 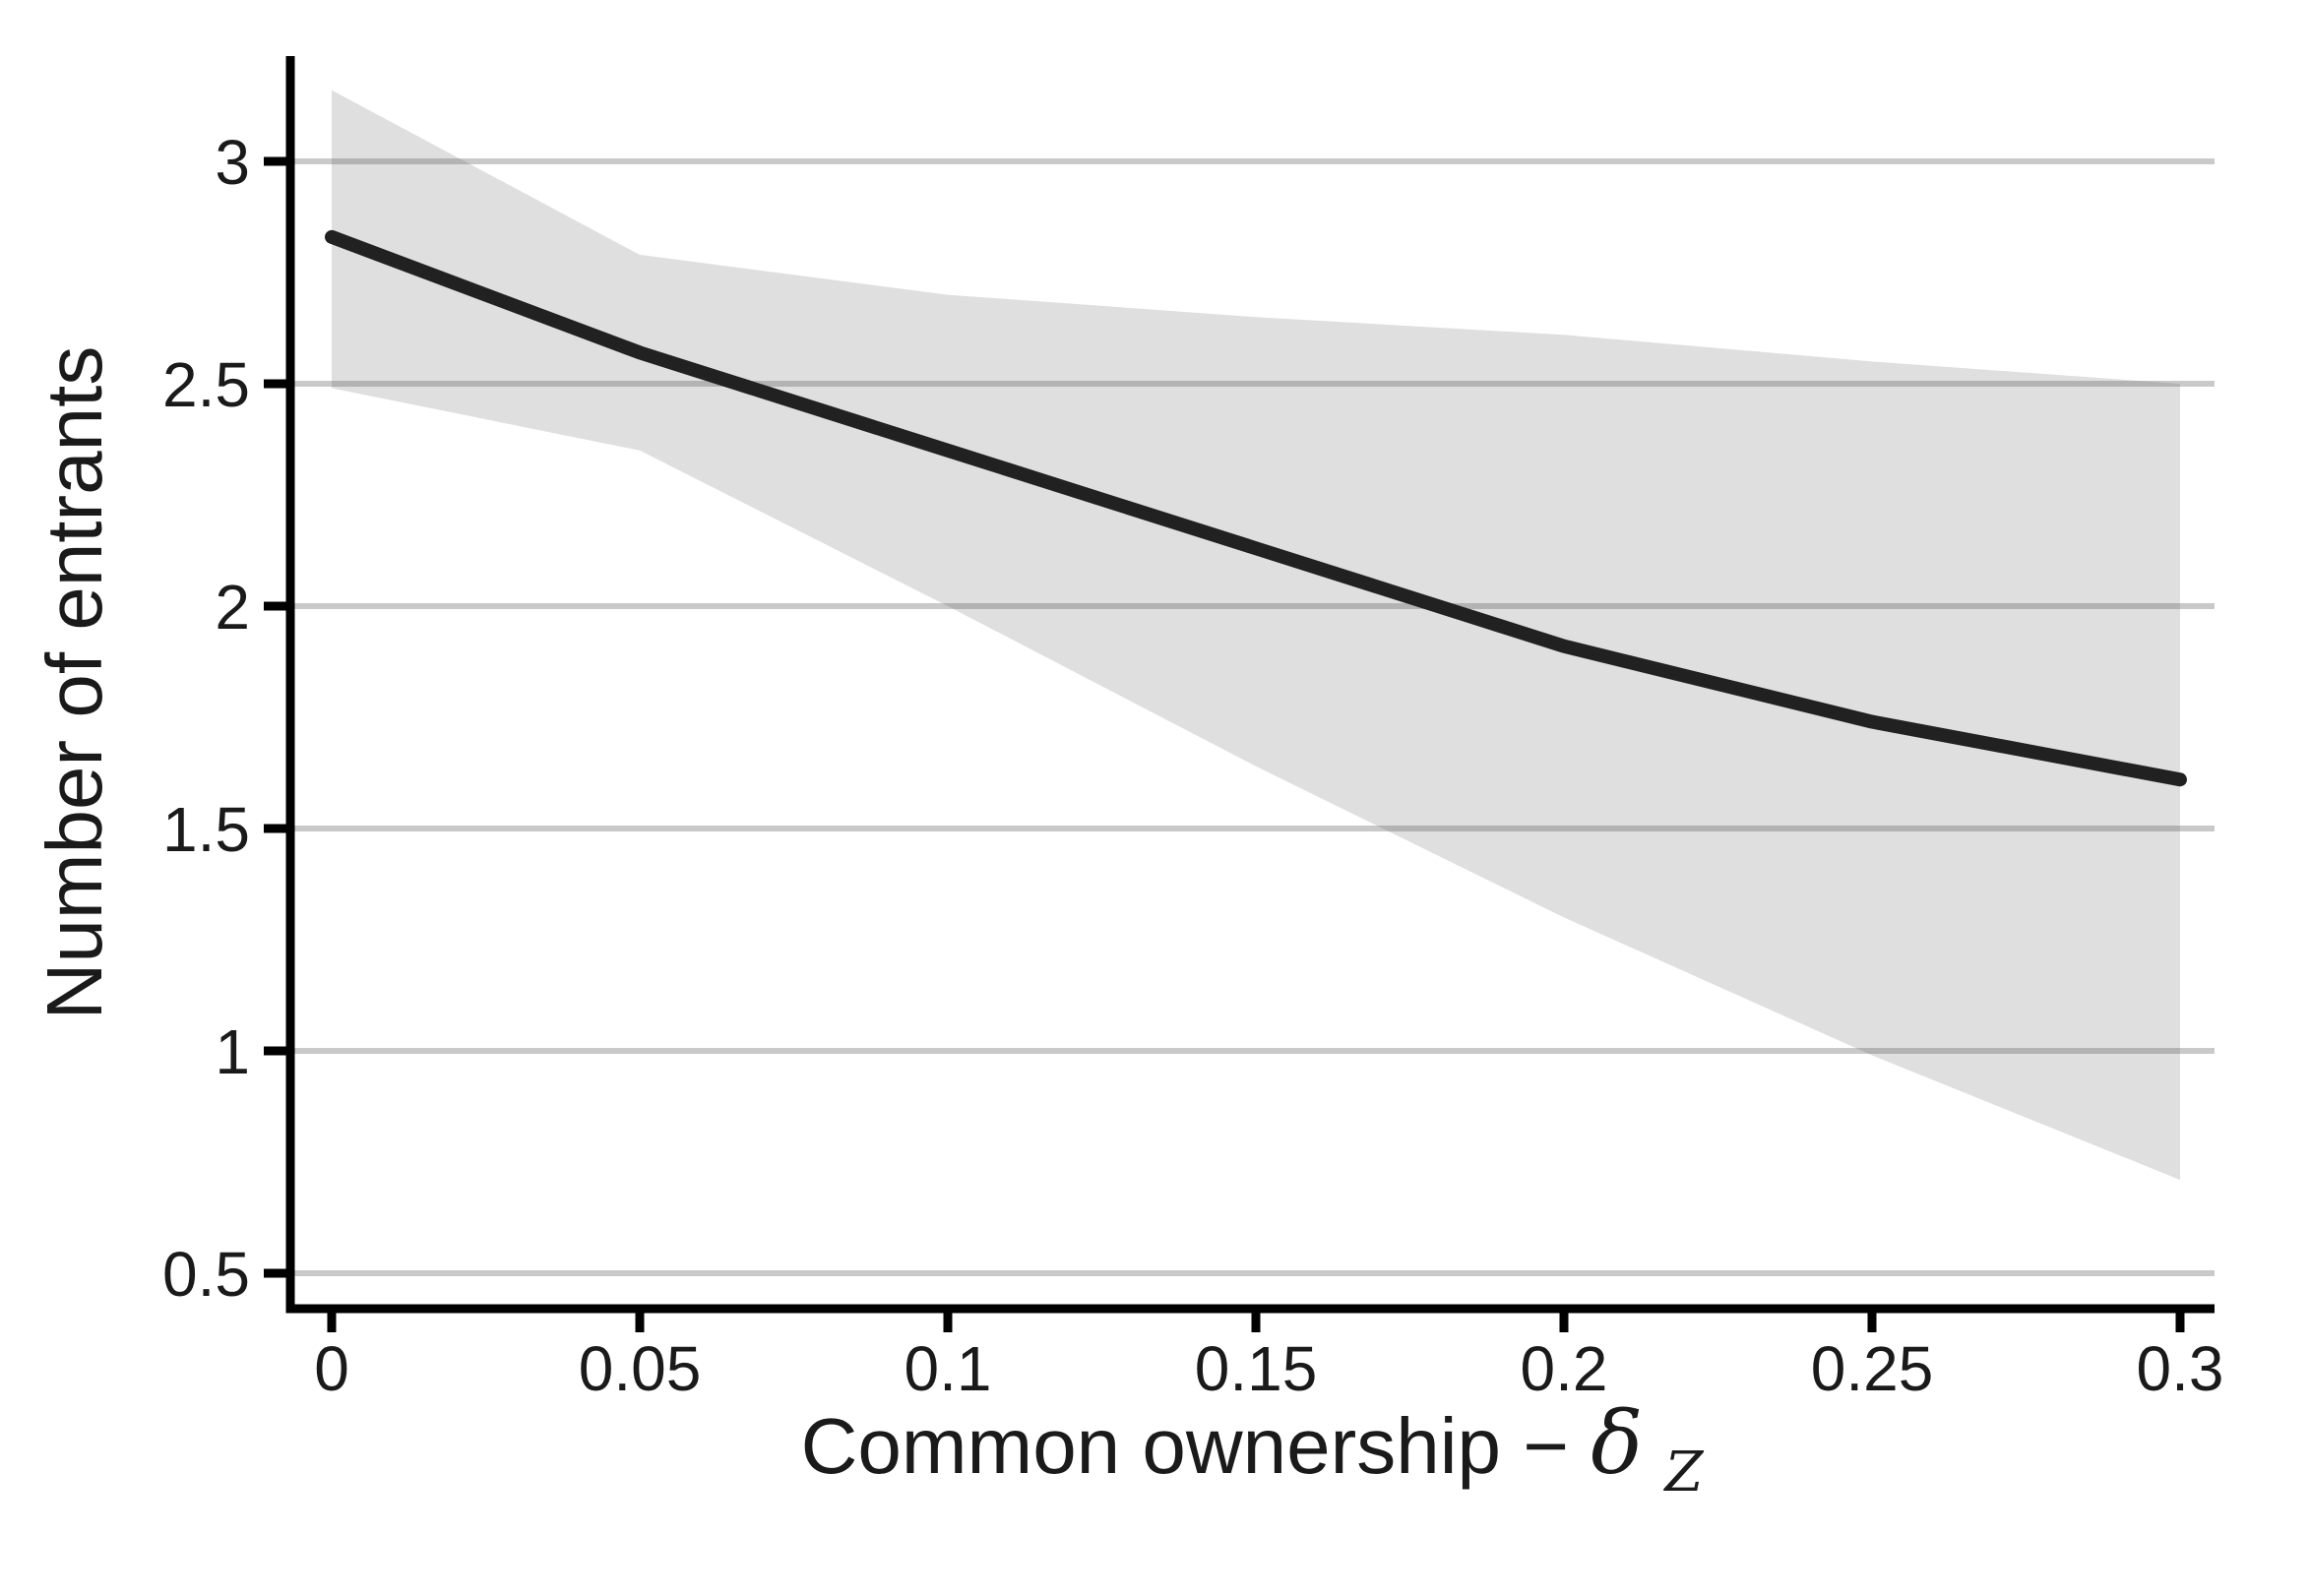 What do you see at coordinates (948, 1368) in the screenshot?
I see `x-tick-label-0.1: 0.1` at bounding box center [948, 1368].